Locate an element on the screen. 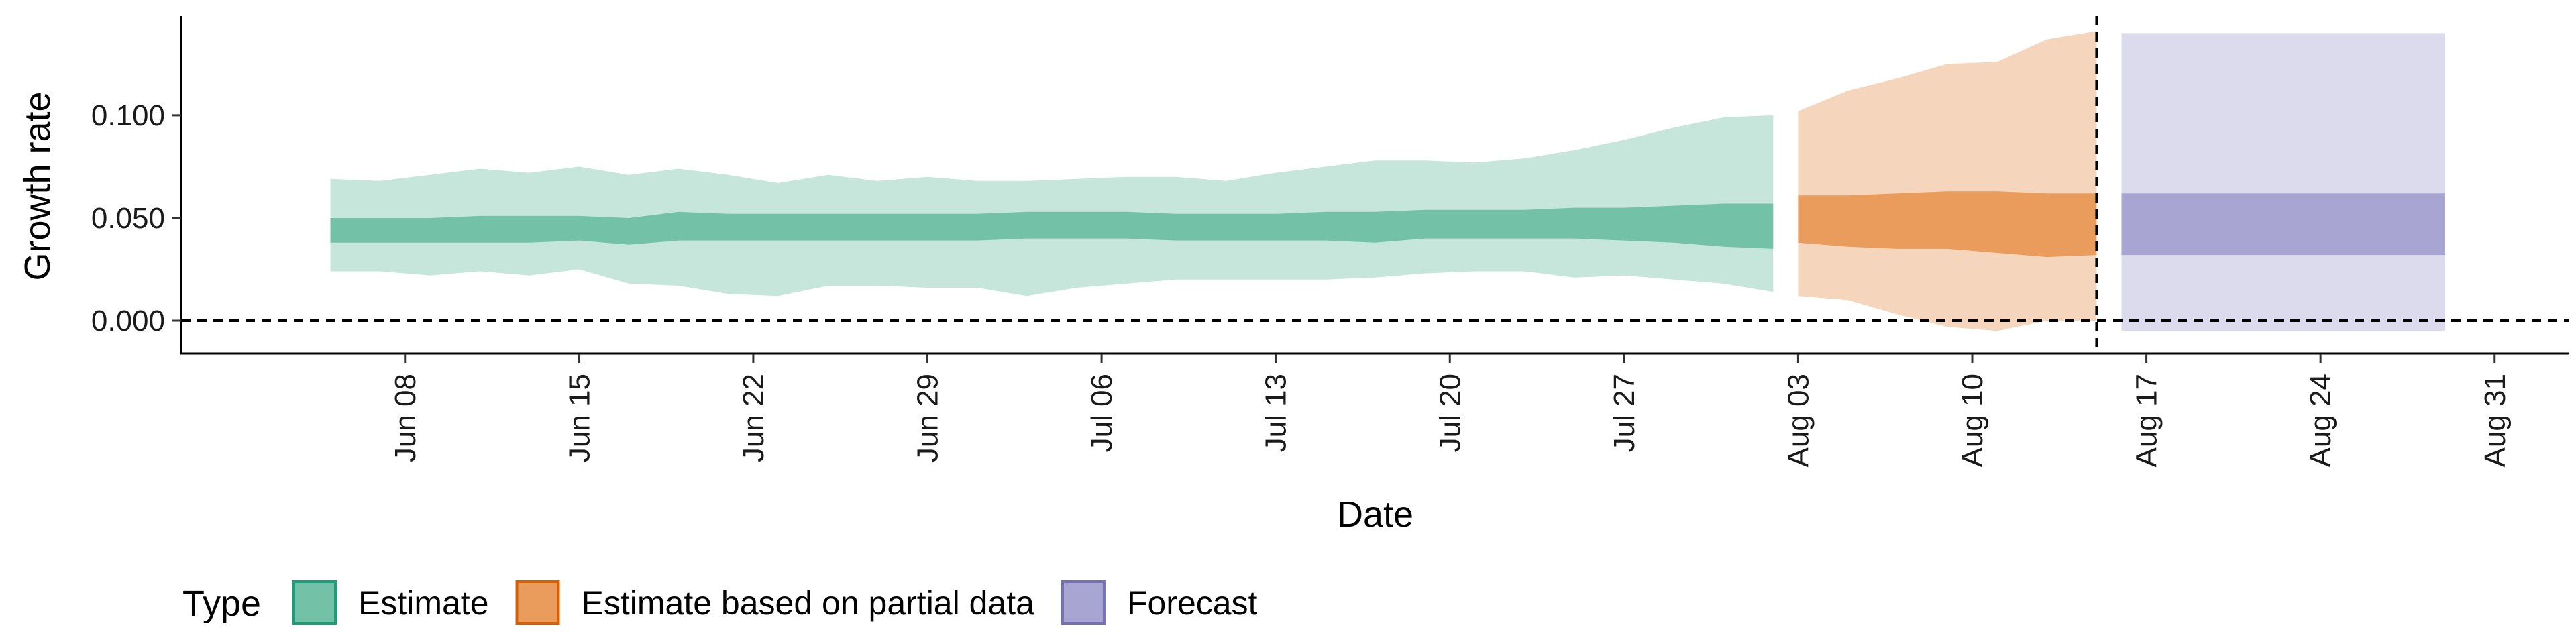 The height and width of the screenshot is (644, 2576). x-tick-label: Jul 27 is located at coordinates (1624, 413).